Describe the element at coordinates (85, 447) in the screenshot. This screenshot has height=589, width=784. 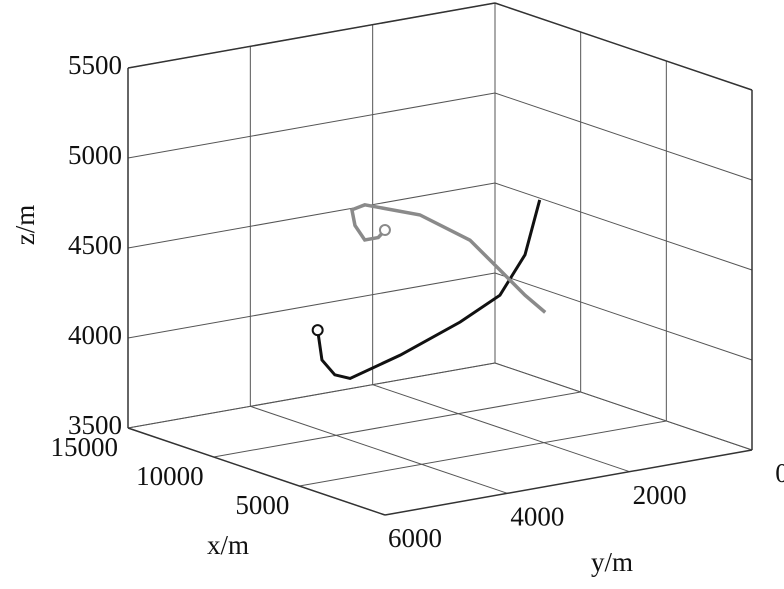
I see `x-tick-label: 15000` at that location.